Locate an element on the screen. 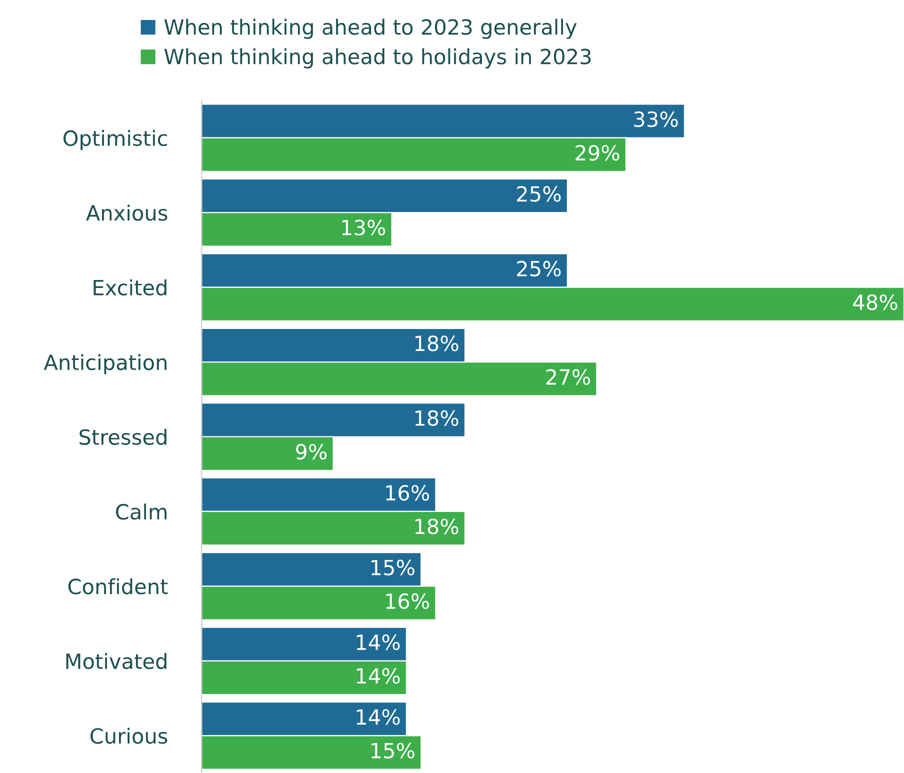  data-label: 33% is located at coordinates (656, 119).